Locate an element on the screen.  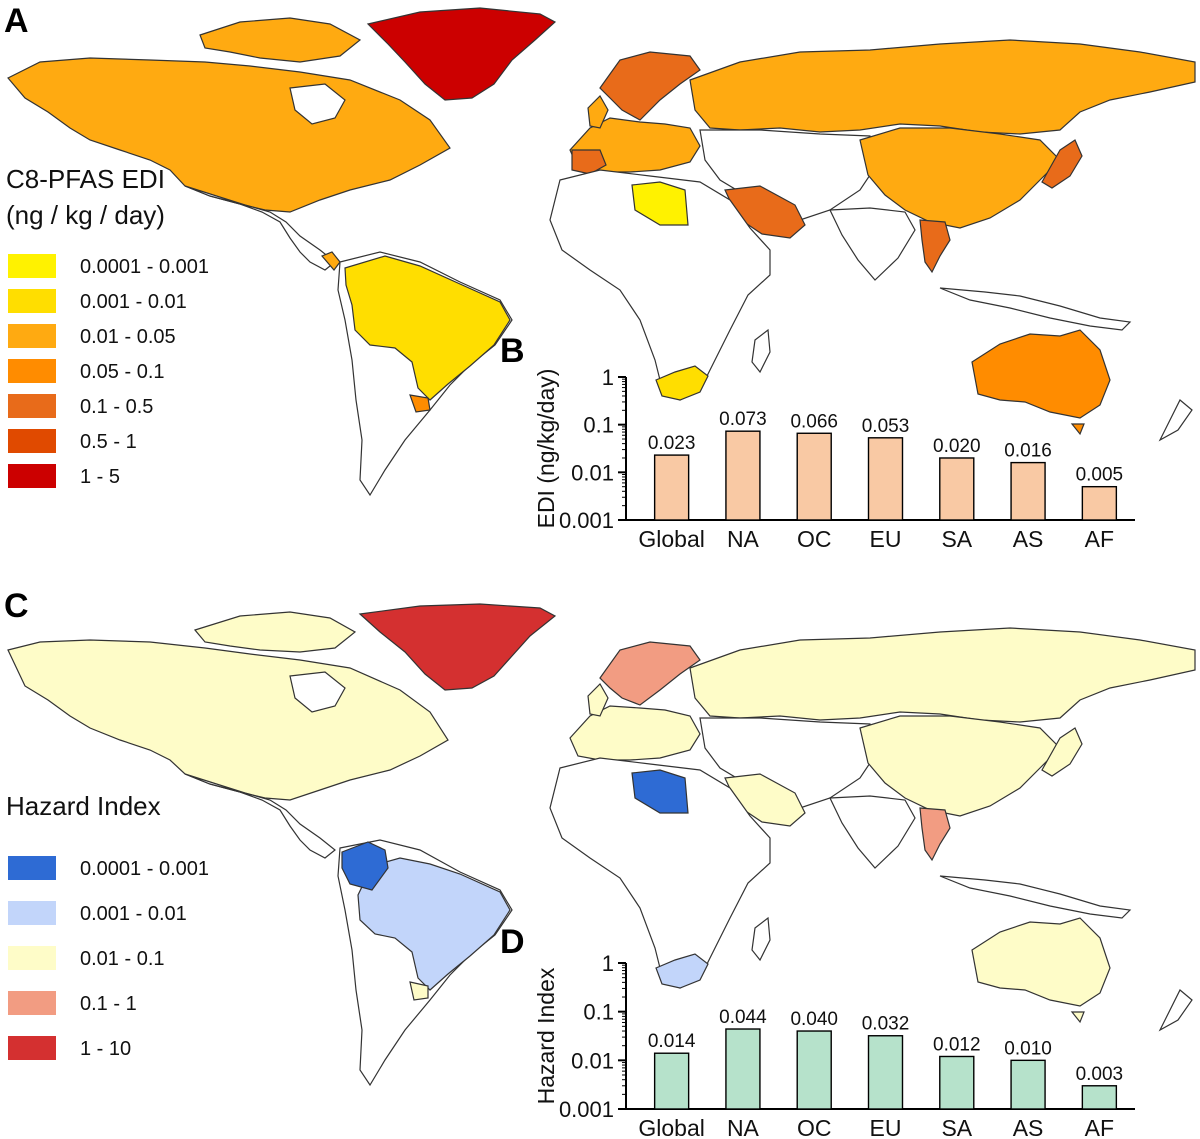
map-mexico is located at coordinates (260, 228).